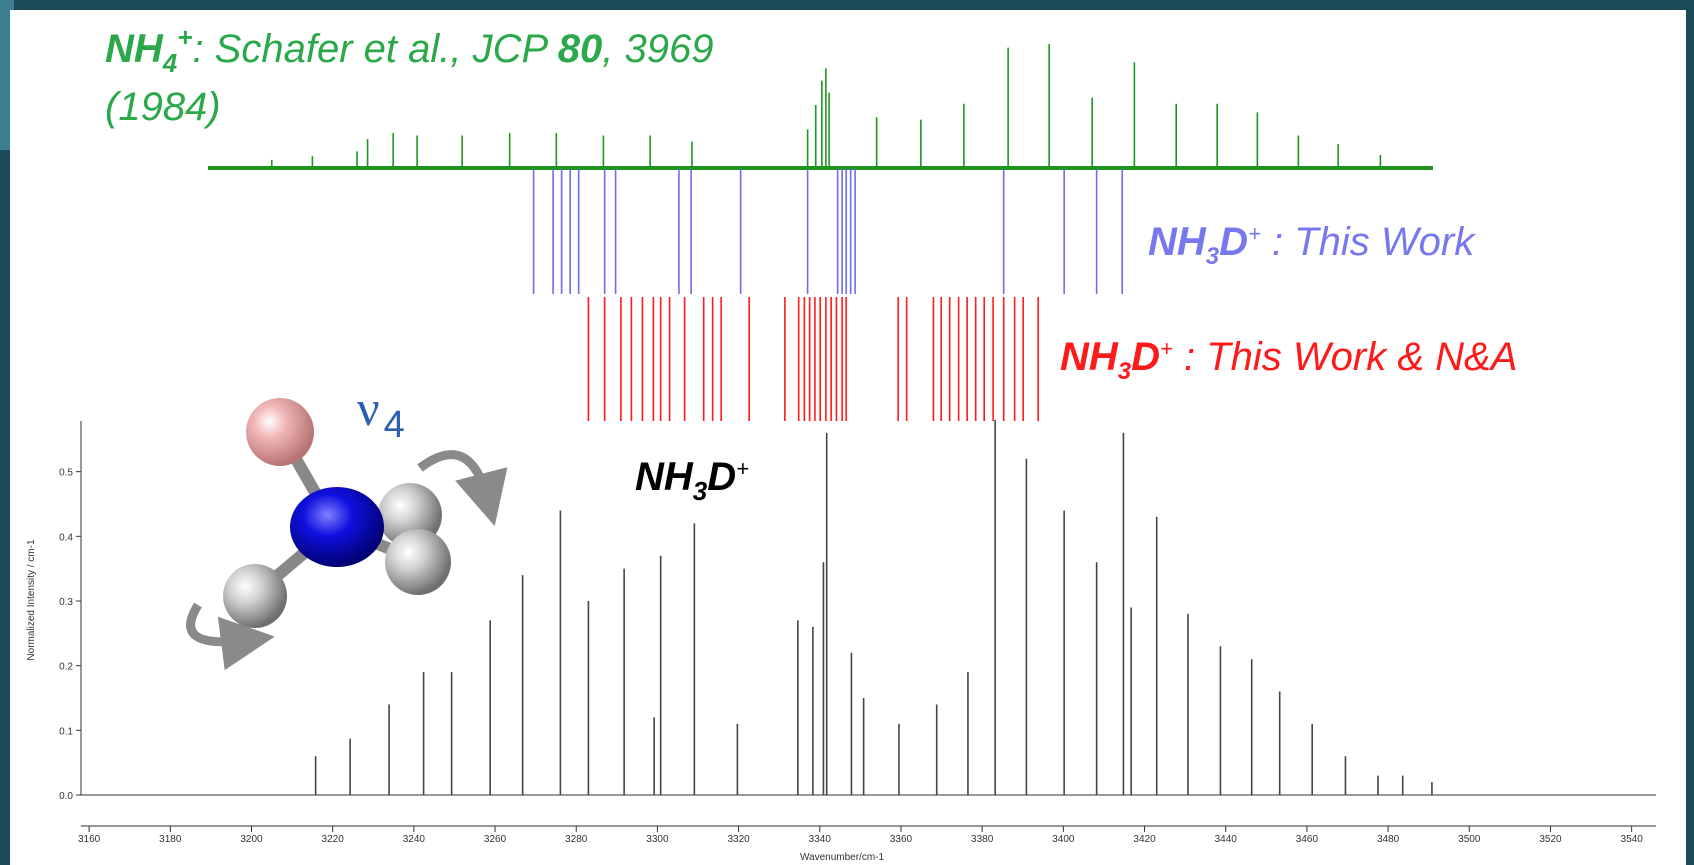 This screenshot has height=865, width=1694. I want to click on x-tick-label: 3500, so click(1469, 839).